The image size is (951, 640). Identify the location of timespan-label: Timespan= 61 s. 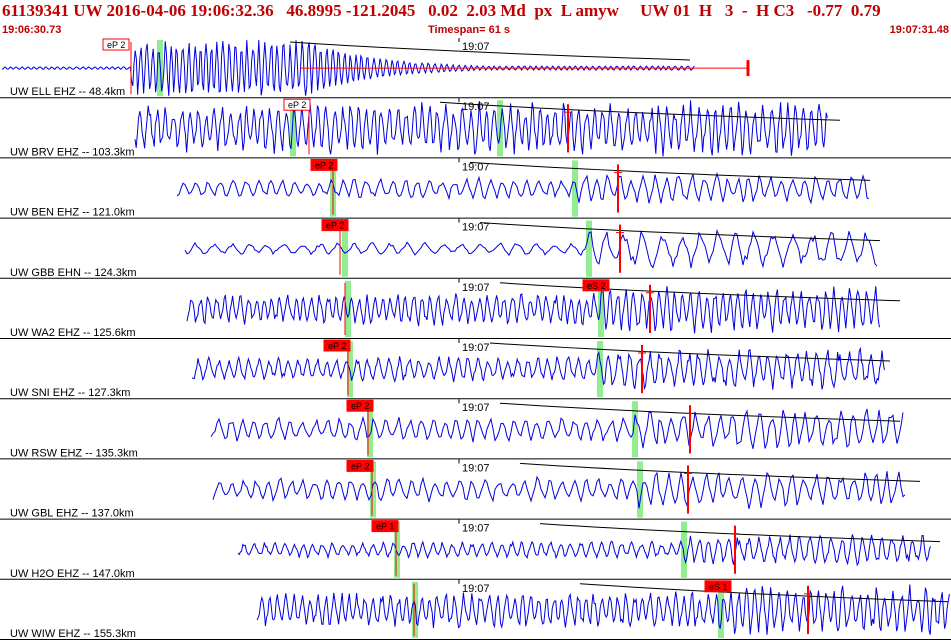
(469, 30).